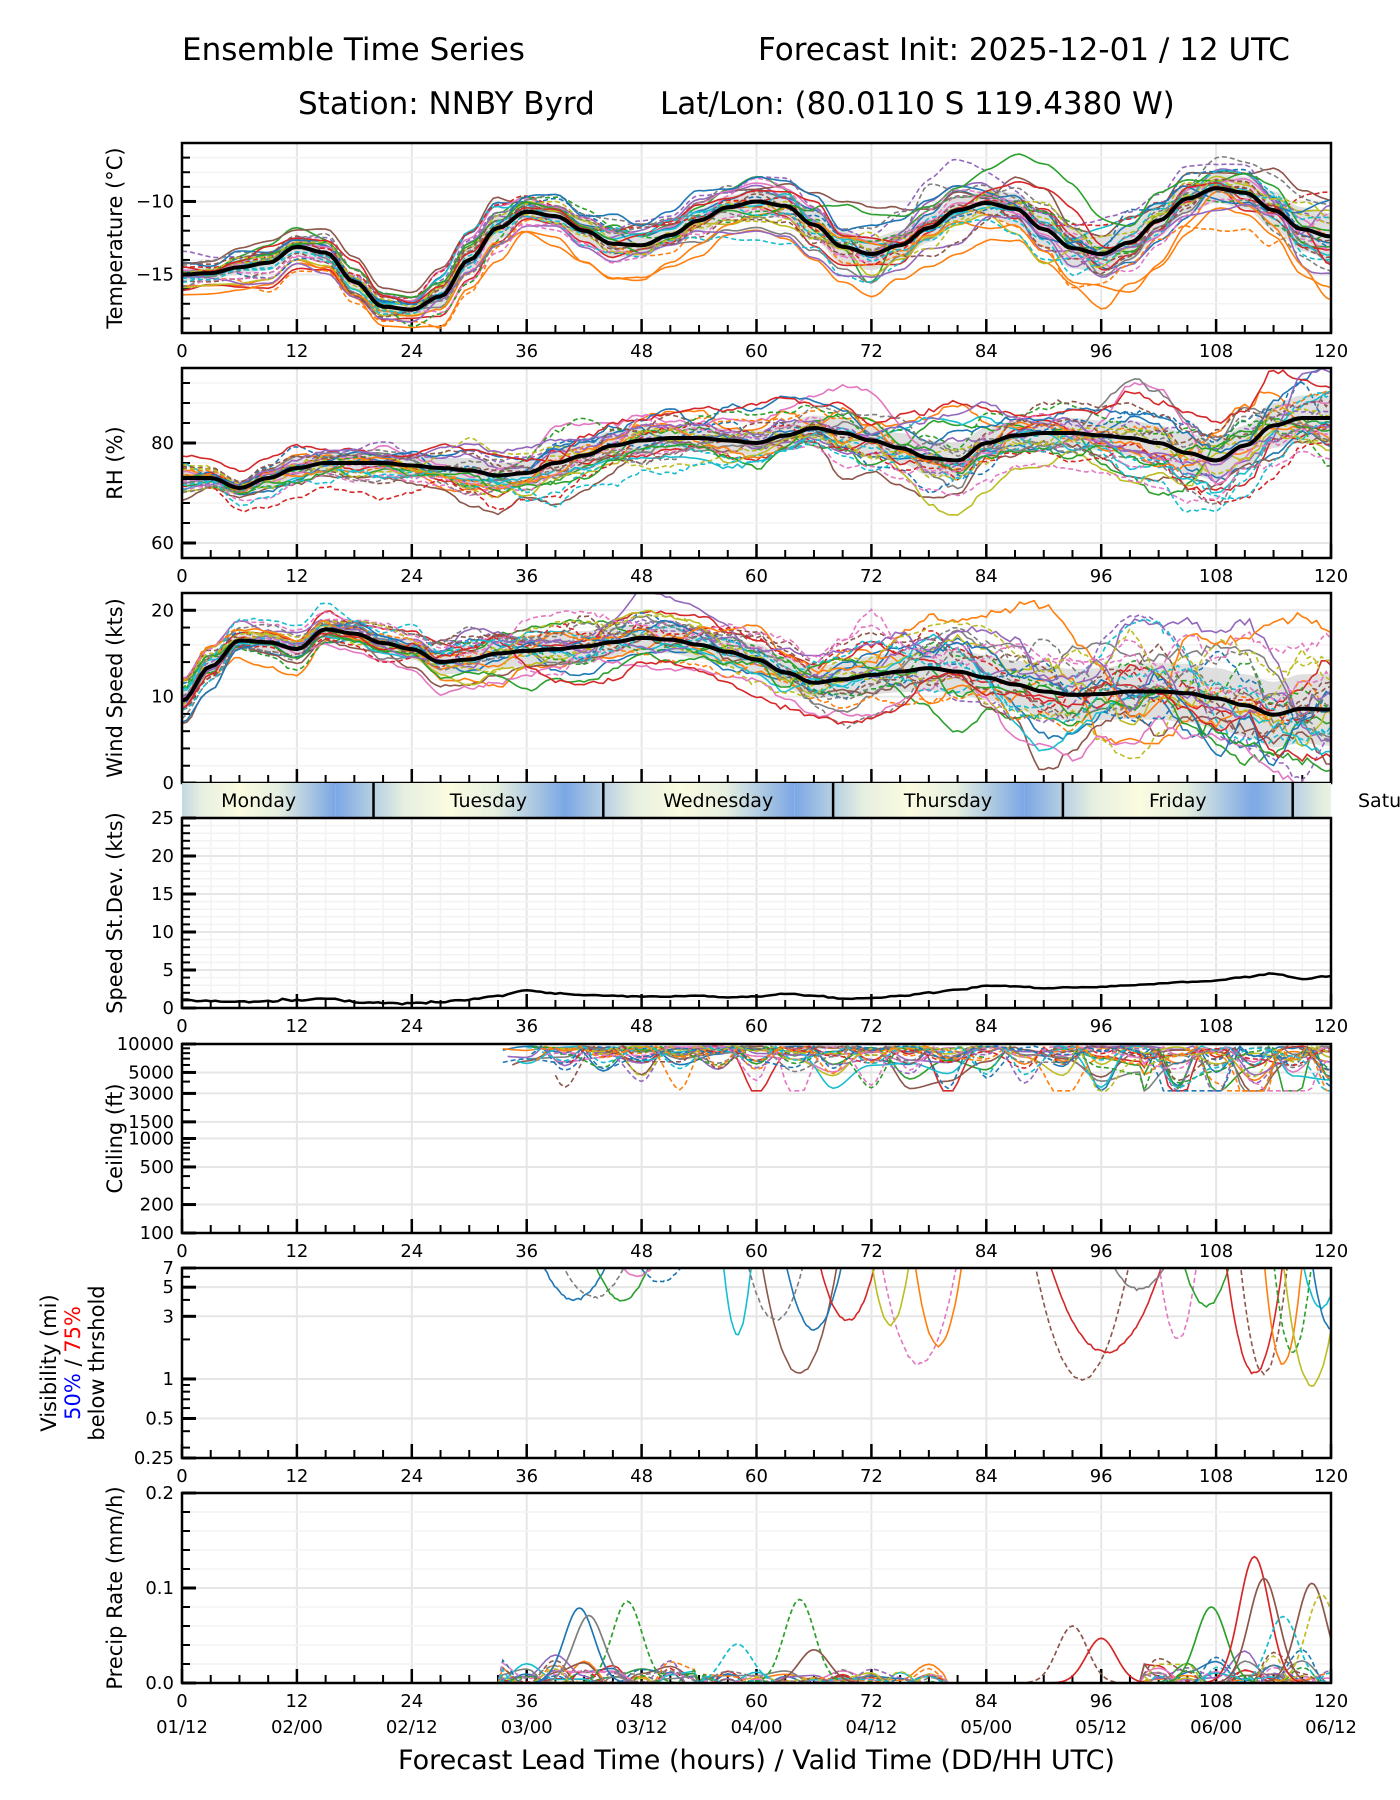 The image size is (1400, 1800). I want to click on title-left: Ensemble Time Series, so click(353, 50).